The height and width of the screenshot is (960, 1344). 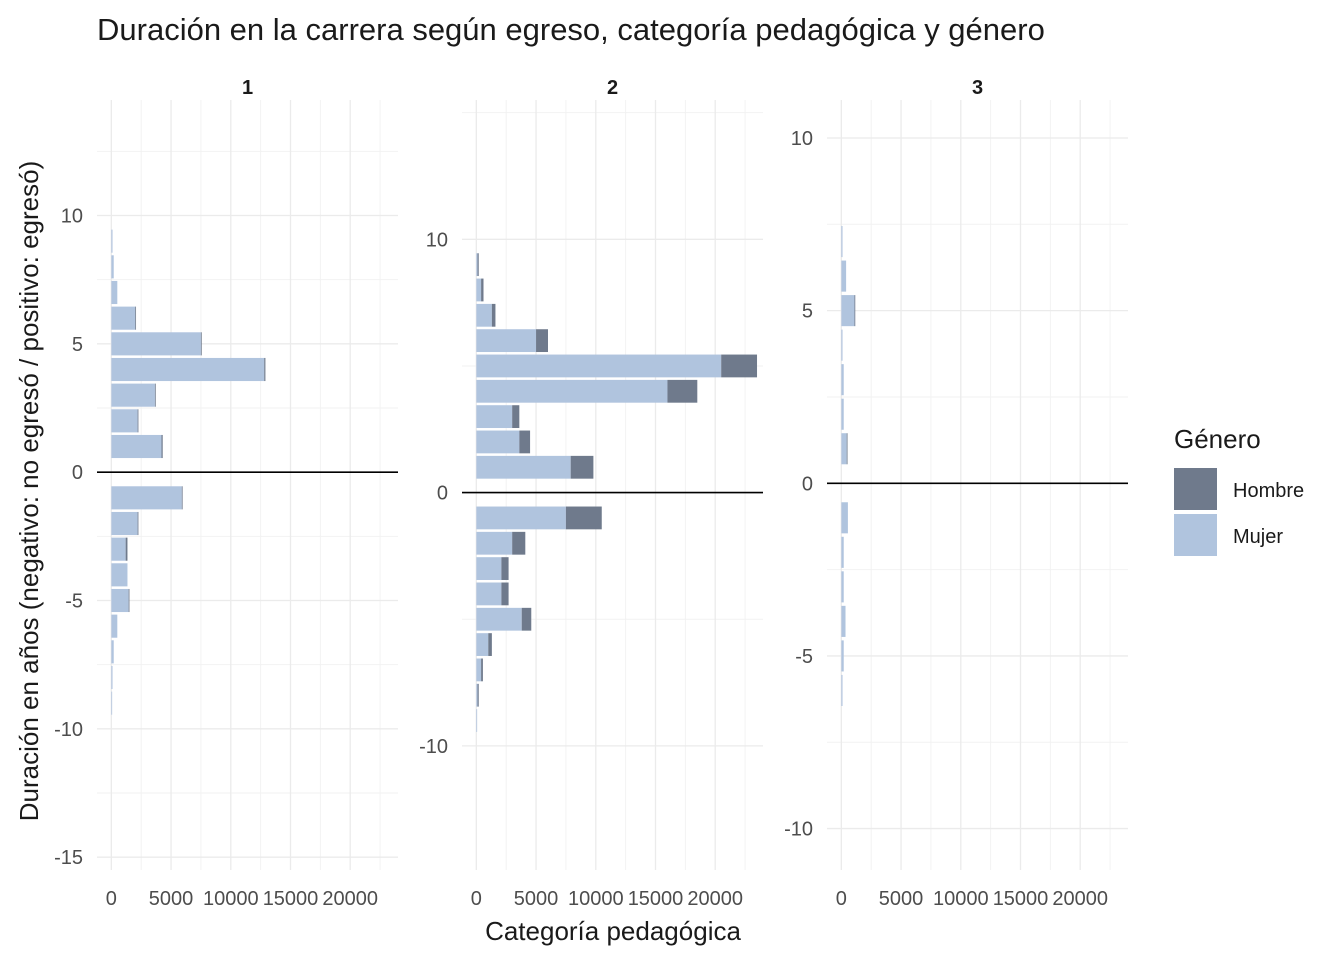 What do you see at coordinates (68, 858) in the screenshot?
I see `y-tick-label: -15` at bounding box center [68, 858].